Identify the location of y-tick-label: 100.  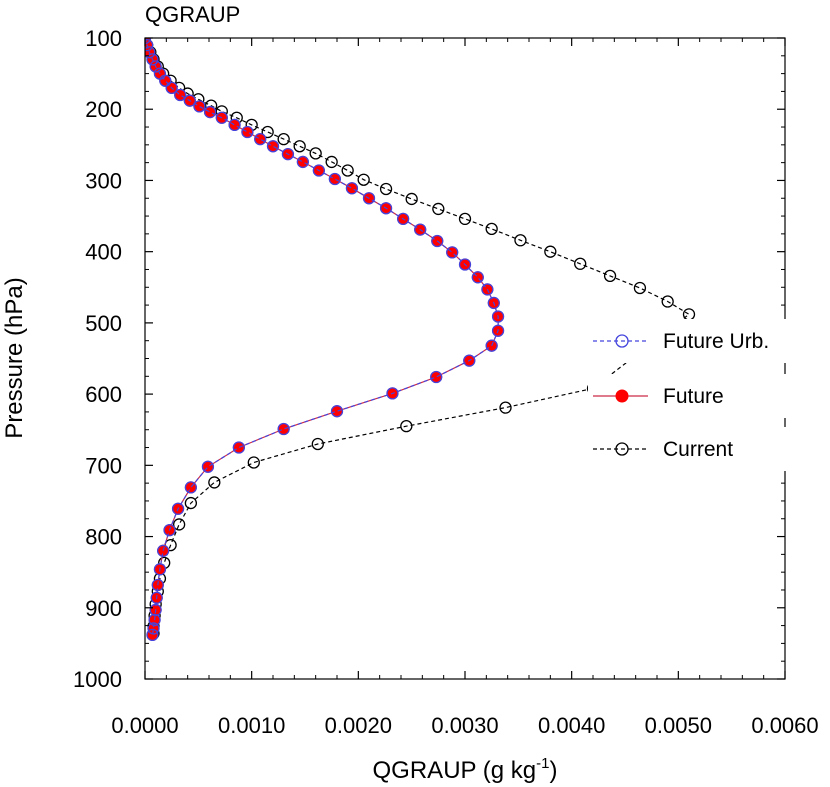
(103, 38).